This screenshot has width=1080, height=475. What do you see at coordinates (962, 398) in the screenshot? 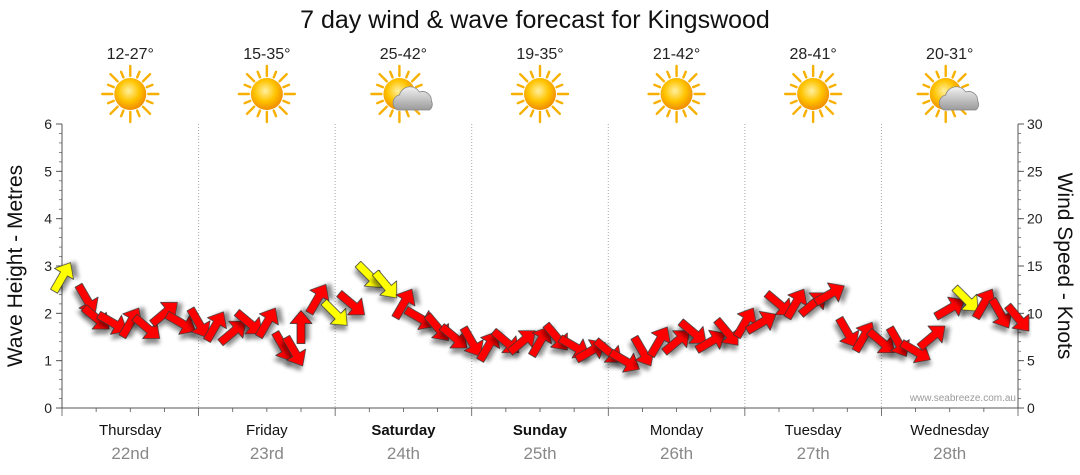
I see `credit-text: www.seabreeze.com.au` at bounding box center [962, 398].